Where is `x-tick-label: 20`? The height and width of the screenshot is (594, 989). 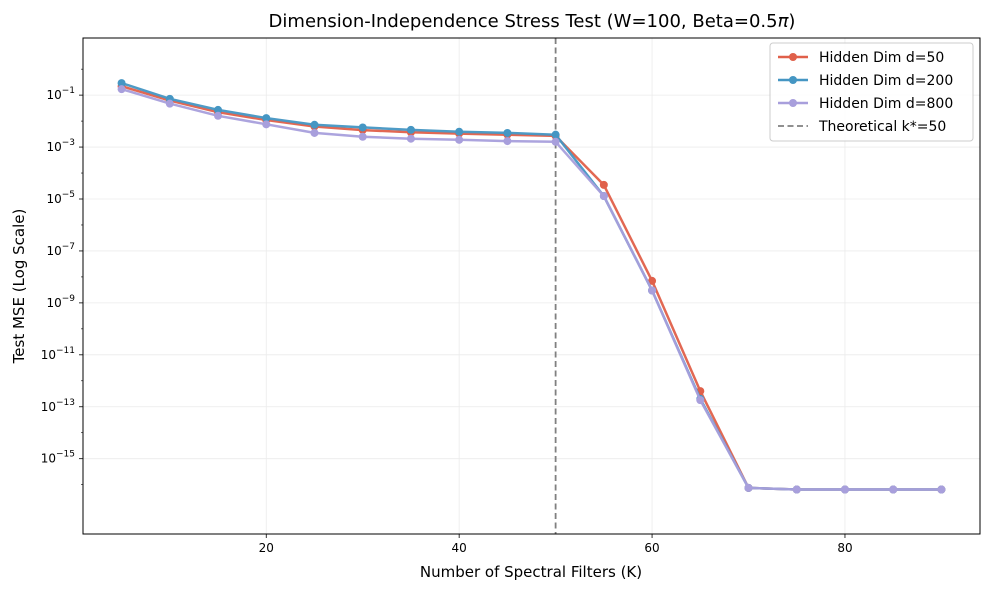 x-tick-label: 20 is located at coordinates (266, 548).